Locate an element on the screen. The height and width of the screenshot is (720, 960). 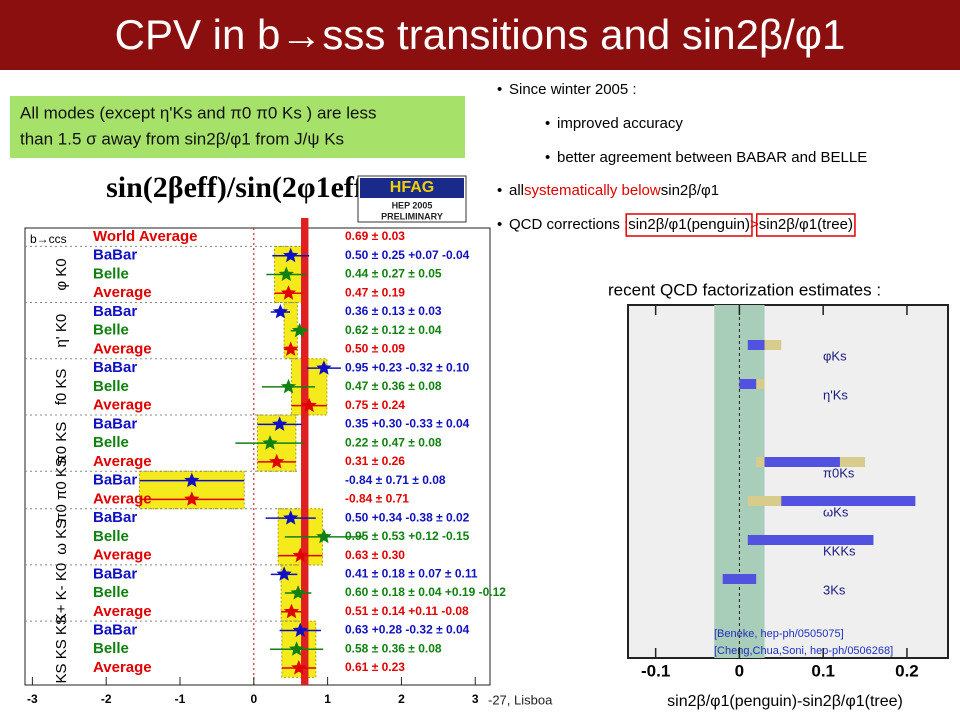
x-axis-label: sin2β/φ1(penguin)-sin2β/φ1(tree) is located at coordinates (785, 701).